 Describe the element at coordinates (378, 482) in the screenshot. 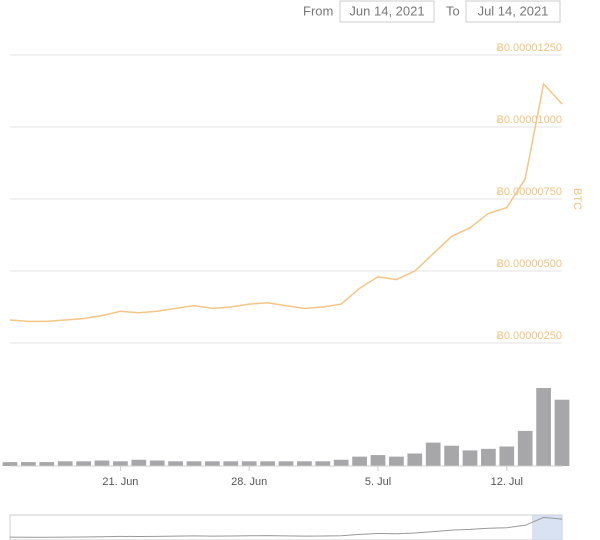

I see `x-tick-label: 5. Jul` at that location.